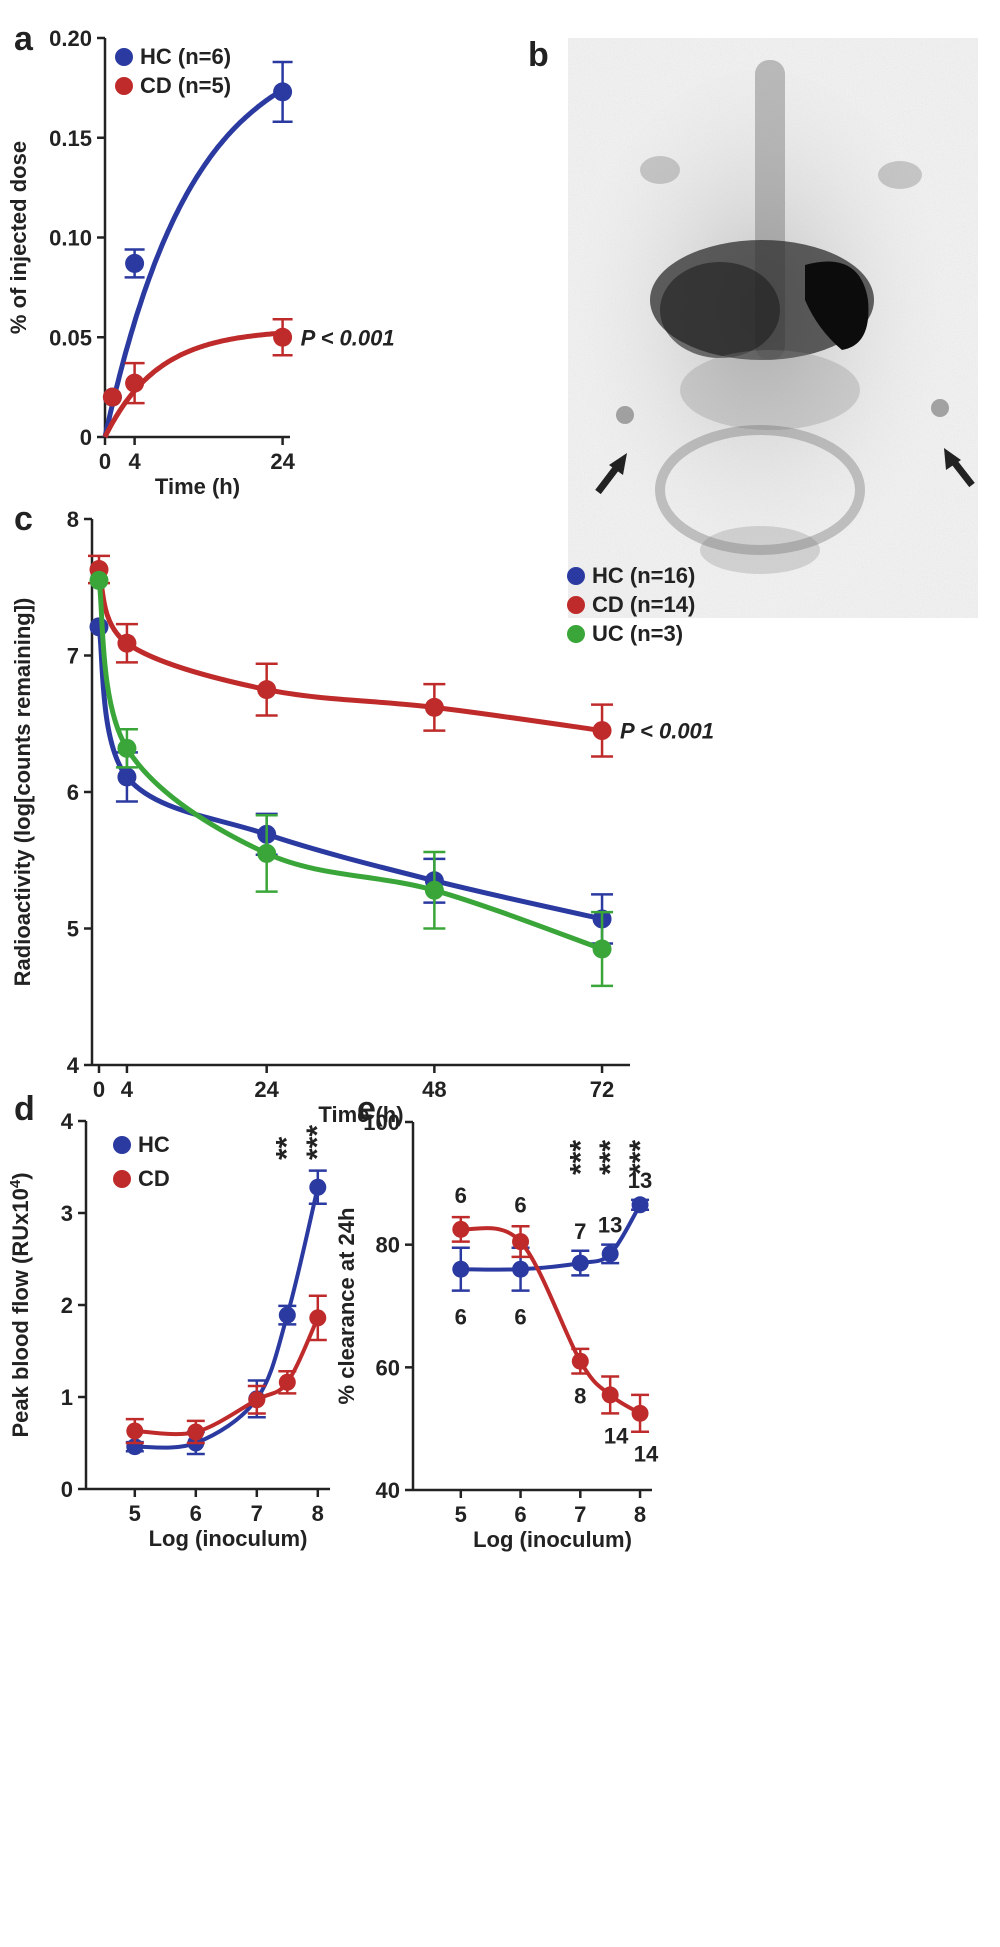 The width and height of the screenshot is (1000, 1947). I want to click on x-tick-label: 7, so click(257, 1513).